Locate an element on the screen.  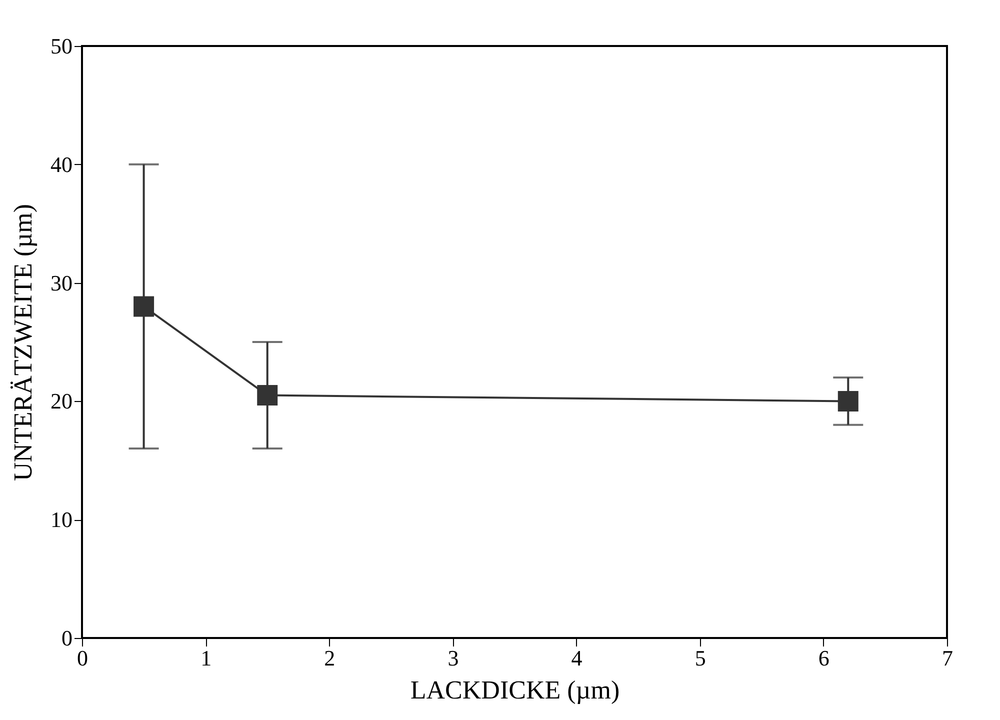
x-tick-label: 2 is located at coordinates (330, 658).